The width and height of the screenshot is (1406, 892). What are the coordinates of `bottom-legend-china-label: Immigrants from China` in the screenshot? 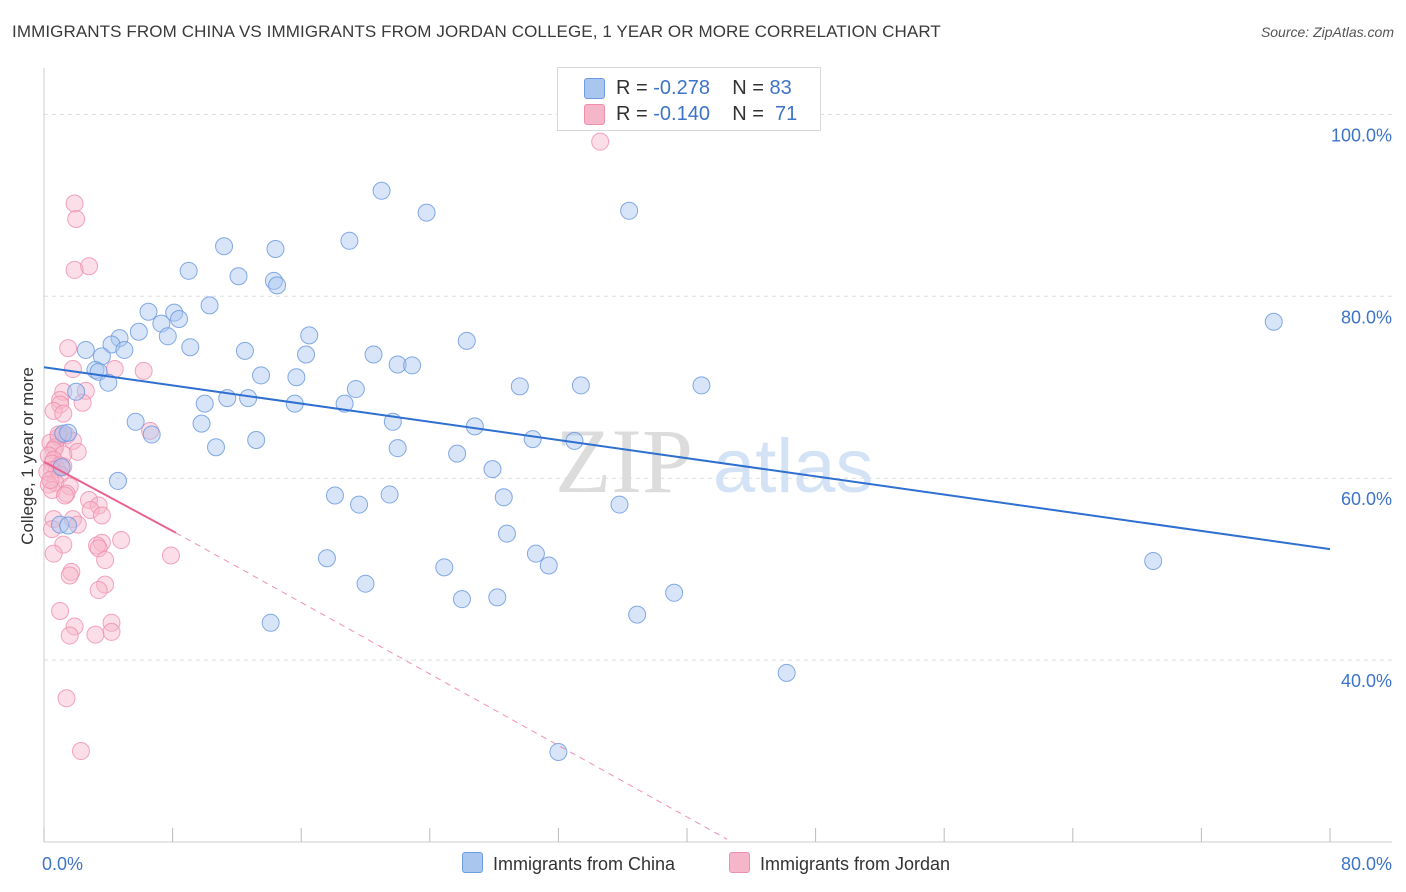 It's located at (584, 864).